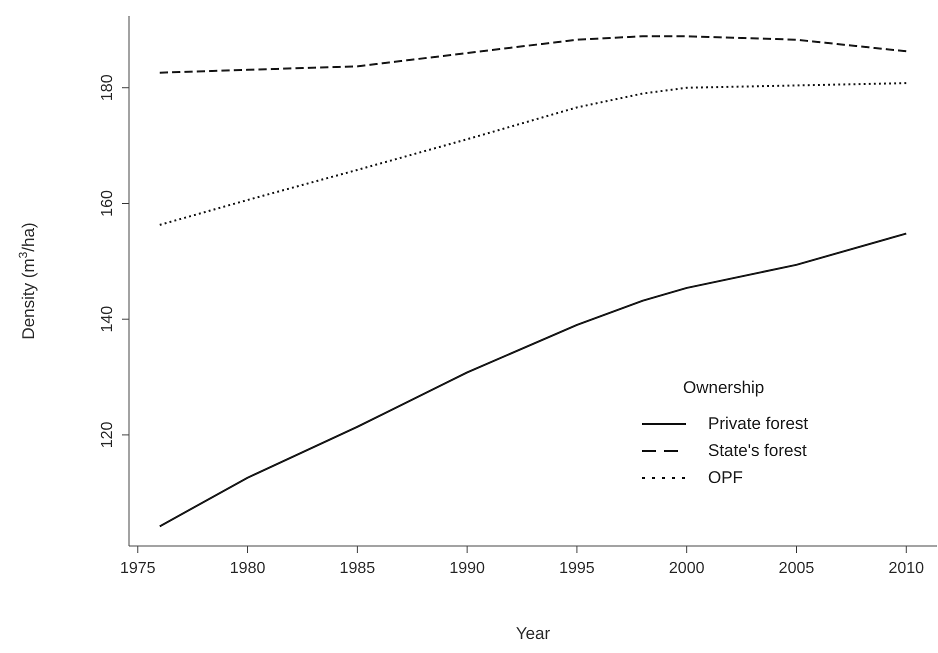 The image size is (938, 653). Describe the element at coordinates (758, 424) in the screenshot. I see `legend-label: Private forest` at that location.